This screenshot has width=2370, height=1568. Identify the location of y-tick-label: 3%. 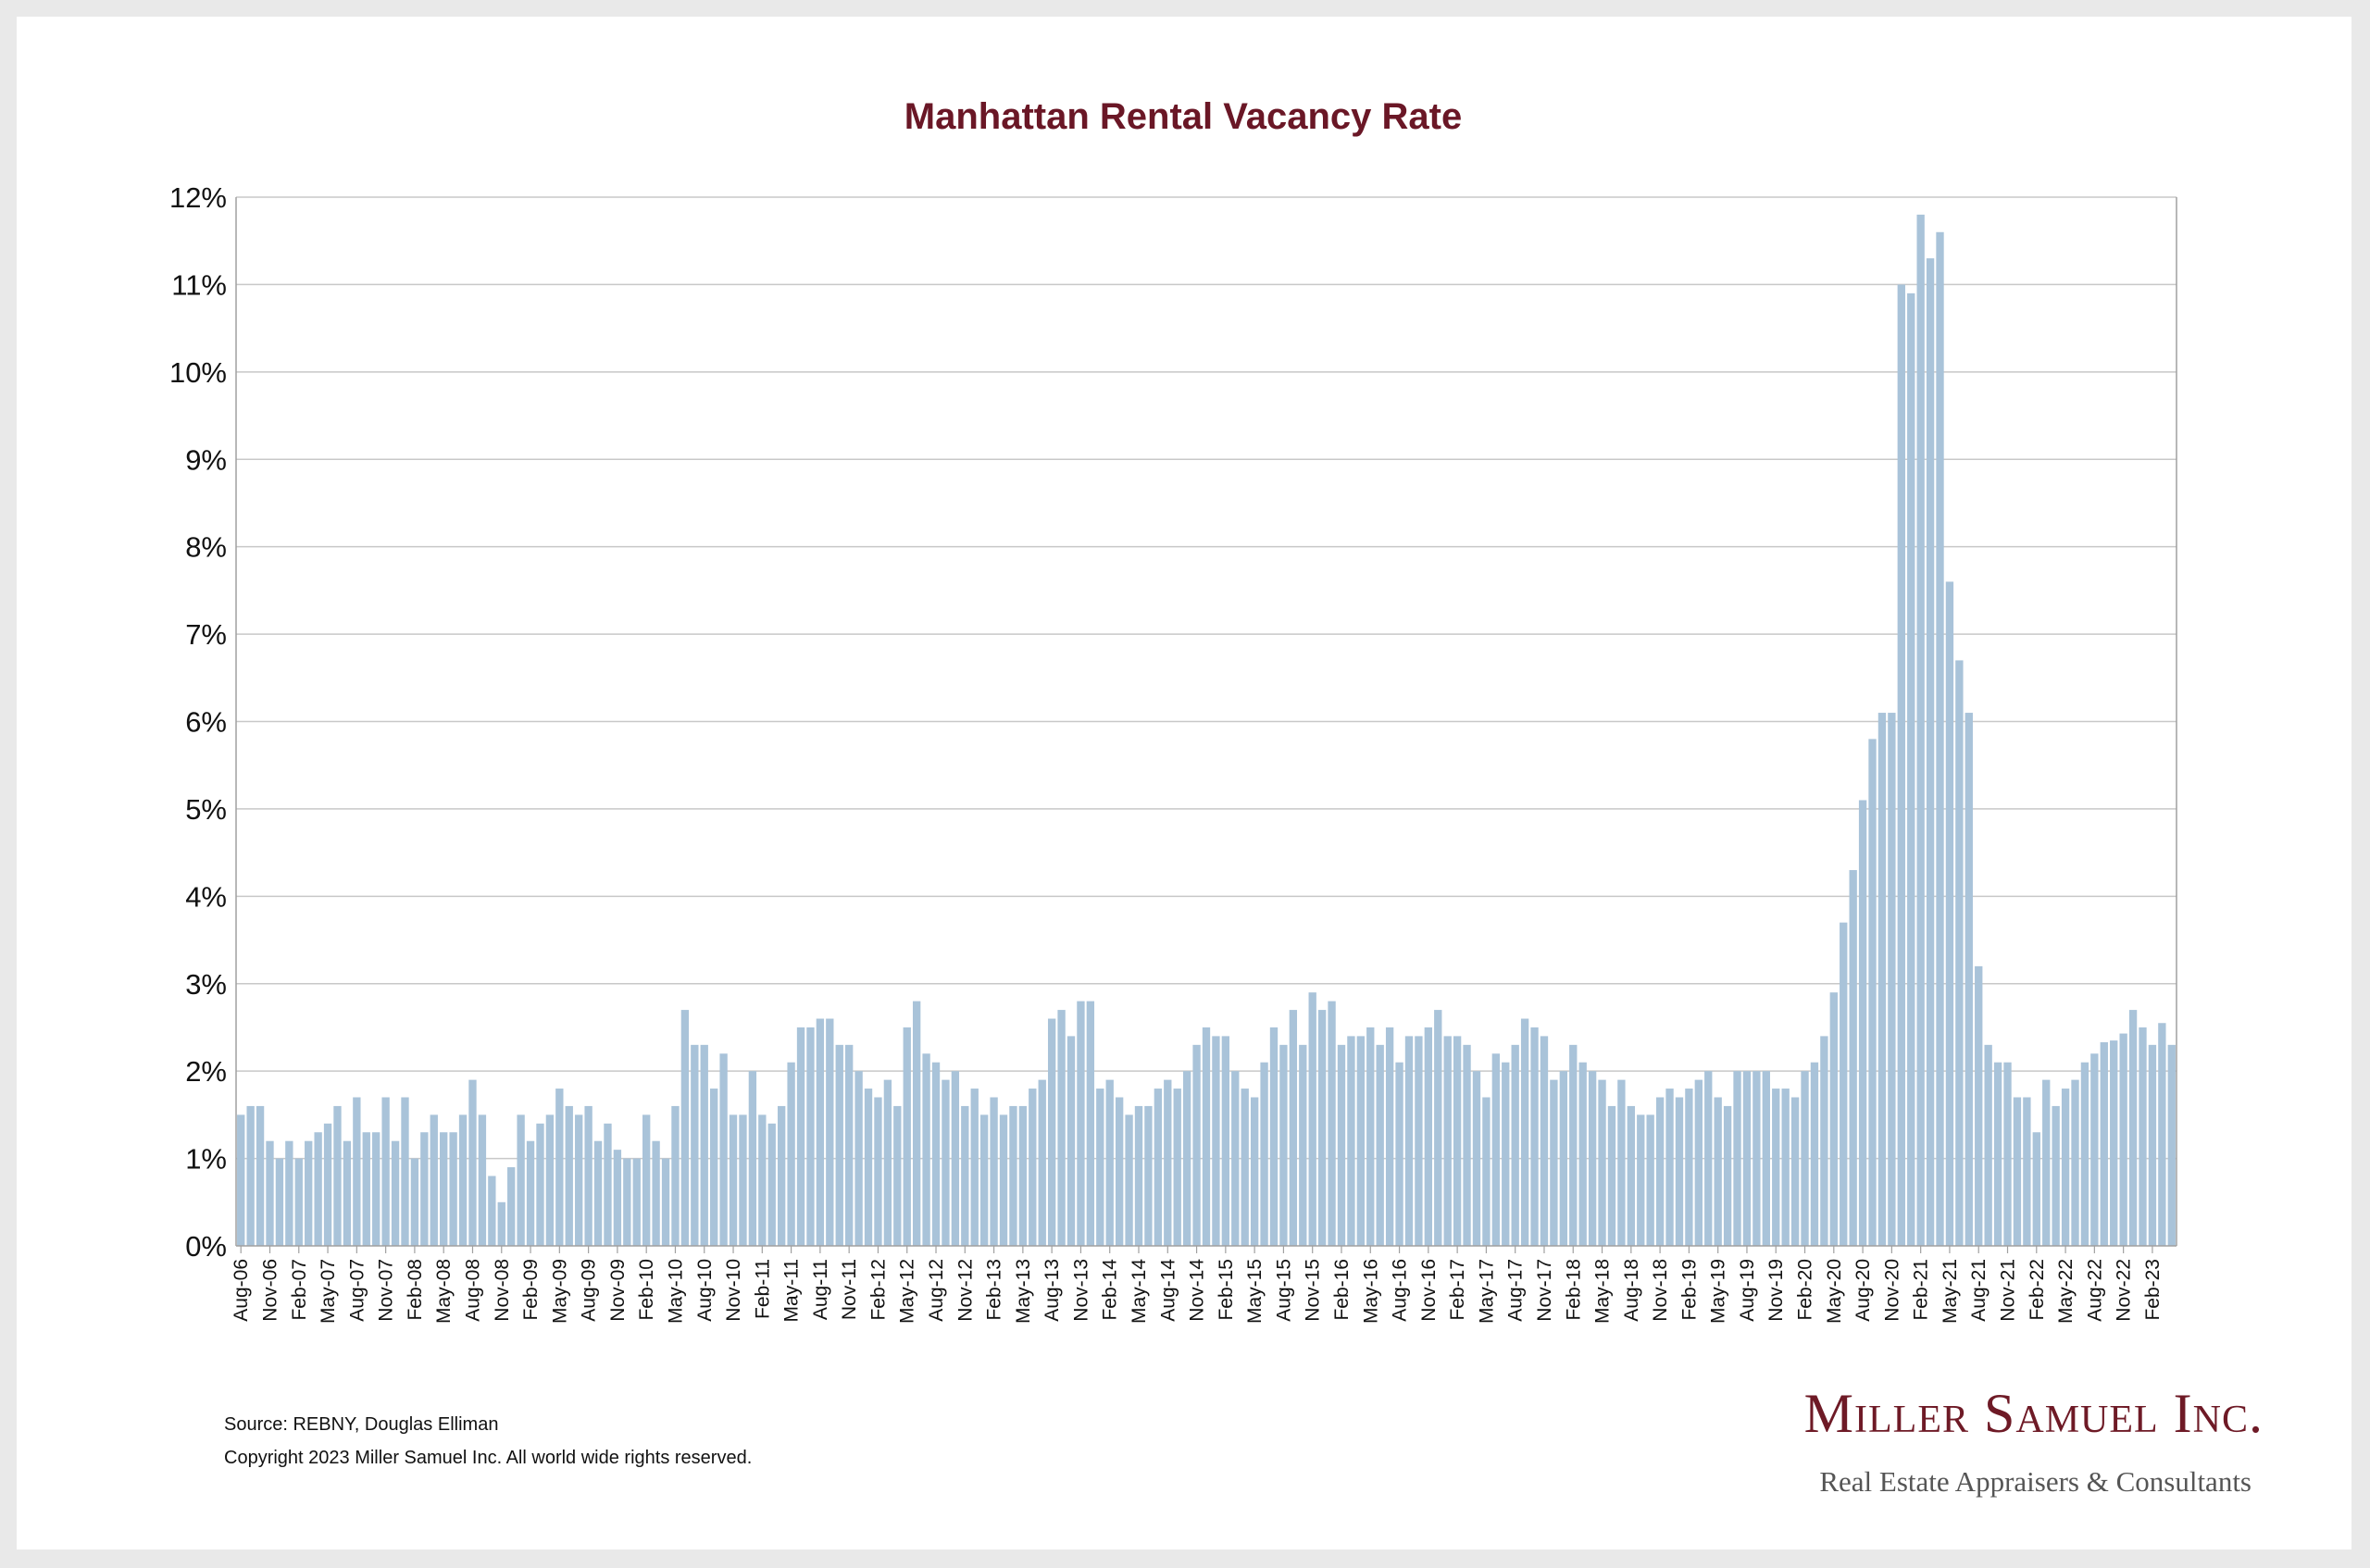
(206, 984).